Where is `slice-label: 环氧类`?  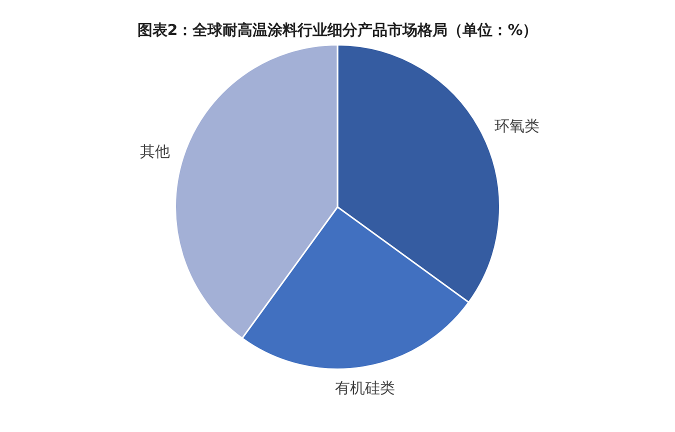
slice-label: 环氧类 is located at coordinates (517, 125).